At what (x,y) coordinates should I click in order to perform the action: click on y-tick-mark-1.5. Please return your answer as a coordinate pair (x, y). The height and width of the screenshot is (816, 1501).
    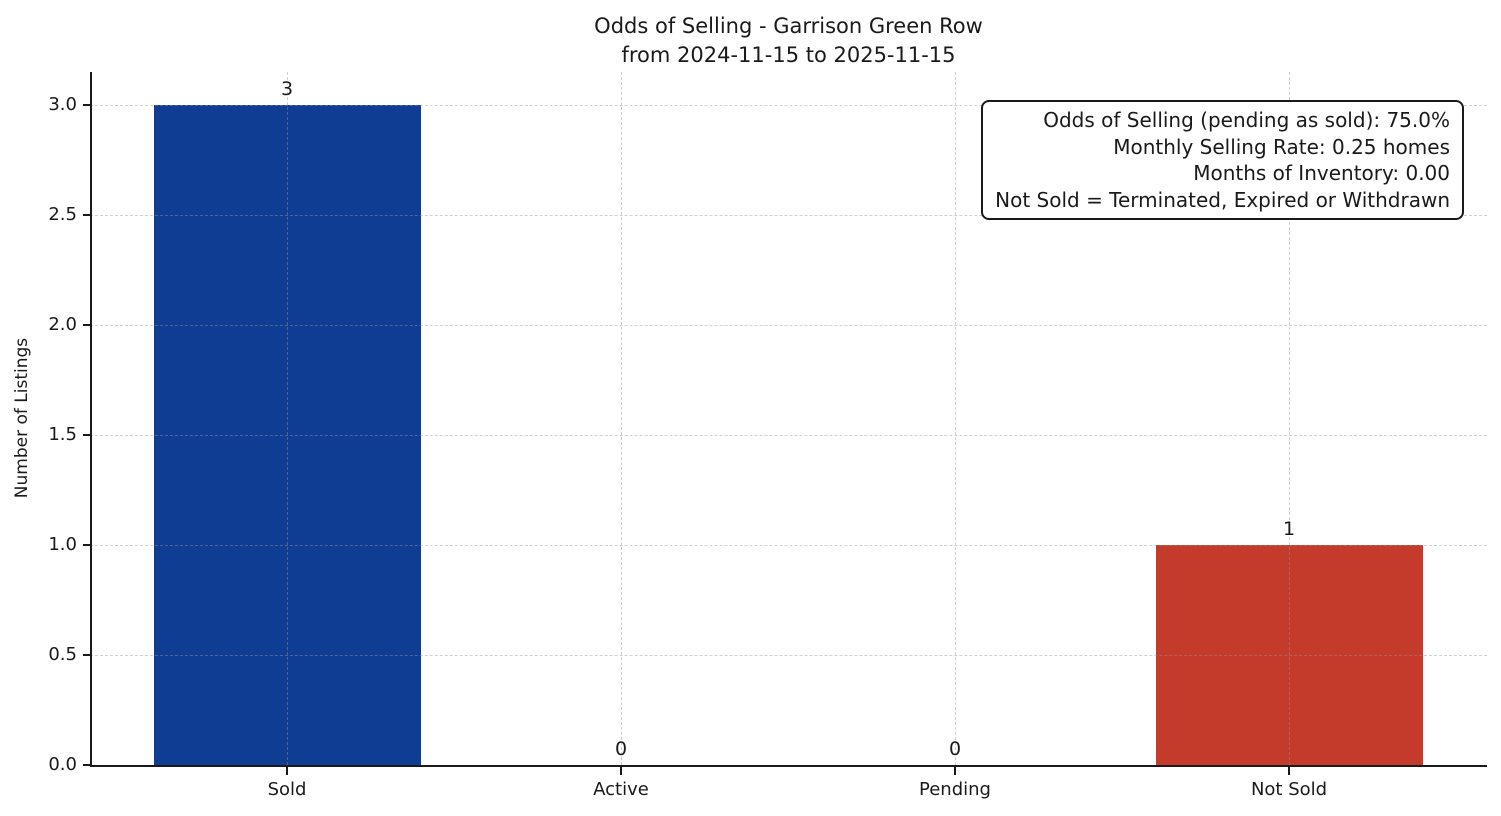
    Looking at the image, I should click on (86, 435).